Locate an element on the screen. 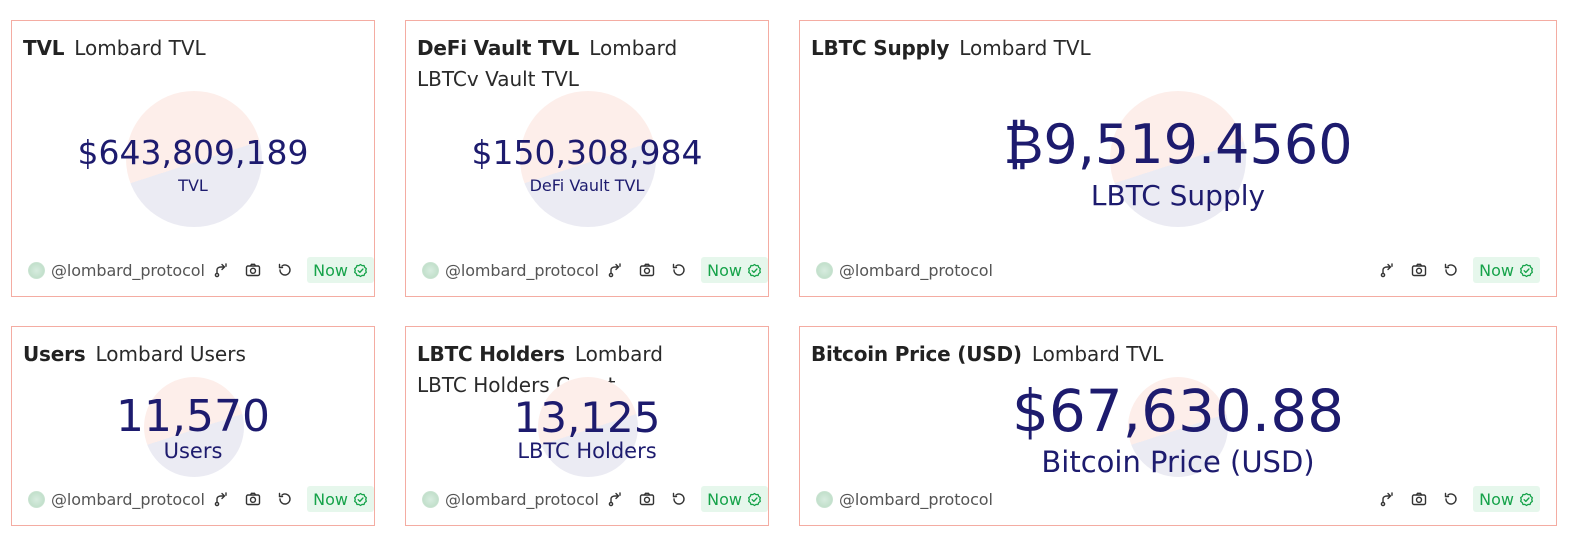  metric-value: $150,308,984 is located at coordinates (587, 152).